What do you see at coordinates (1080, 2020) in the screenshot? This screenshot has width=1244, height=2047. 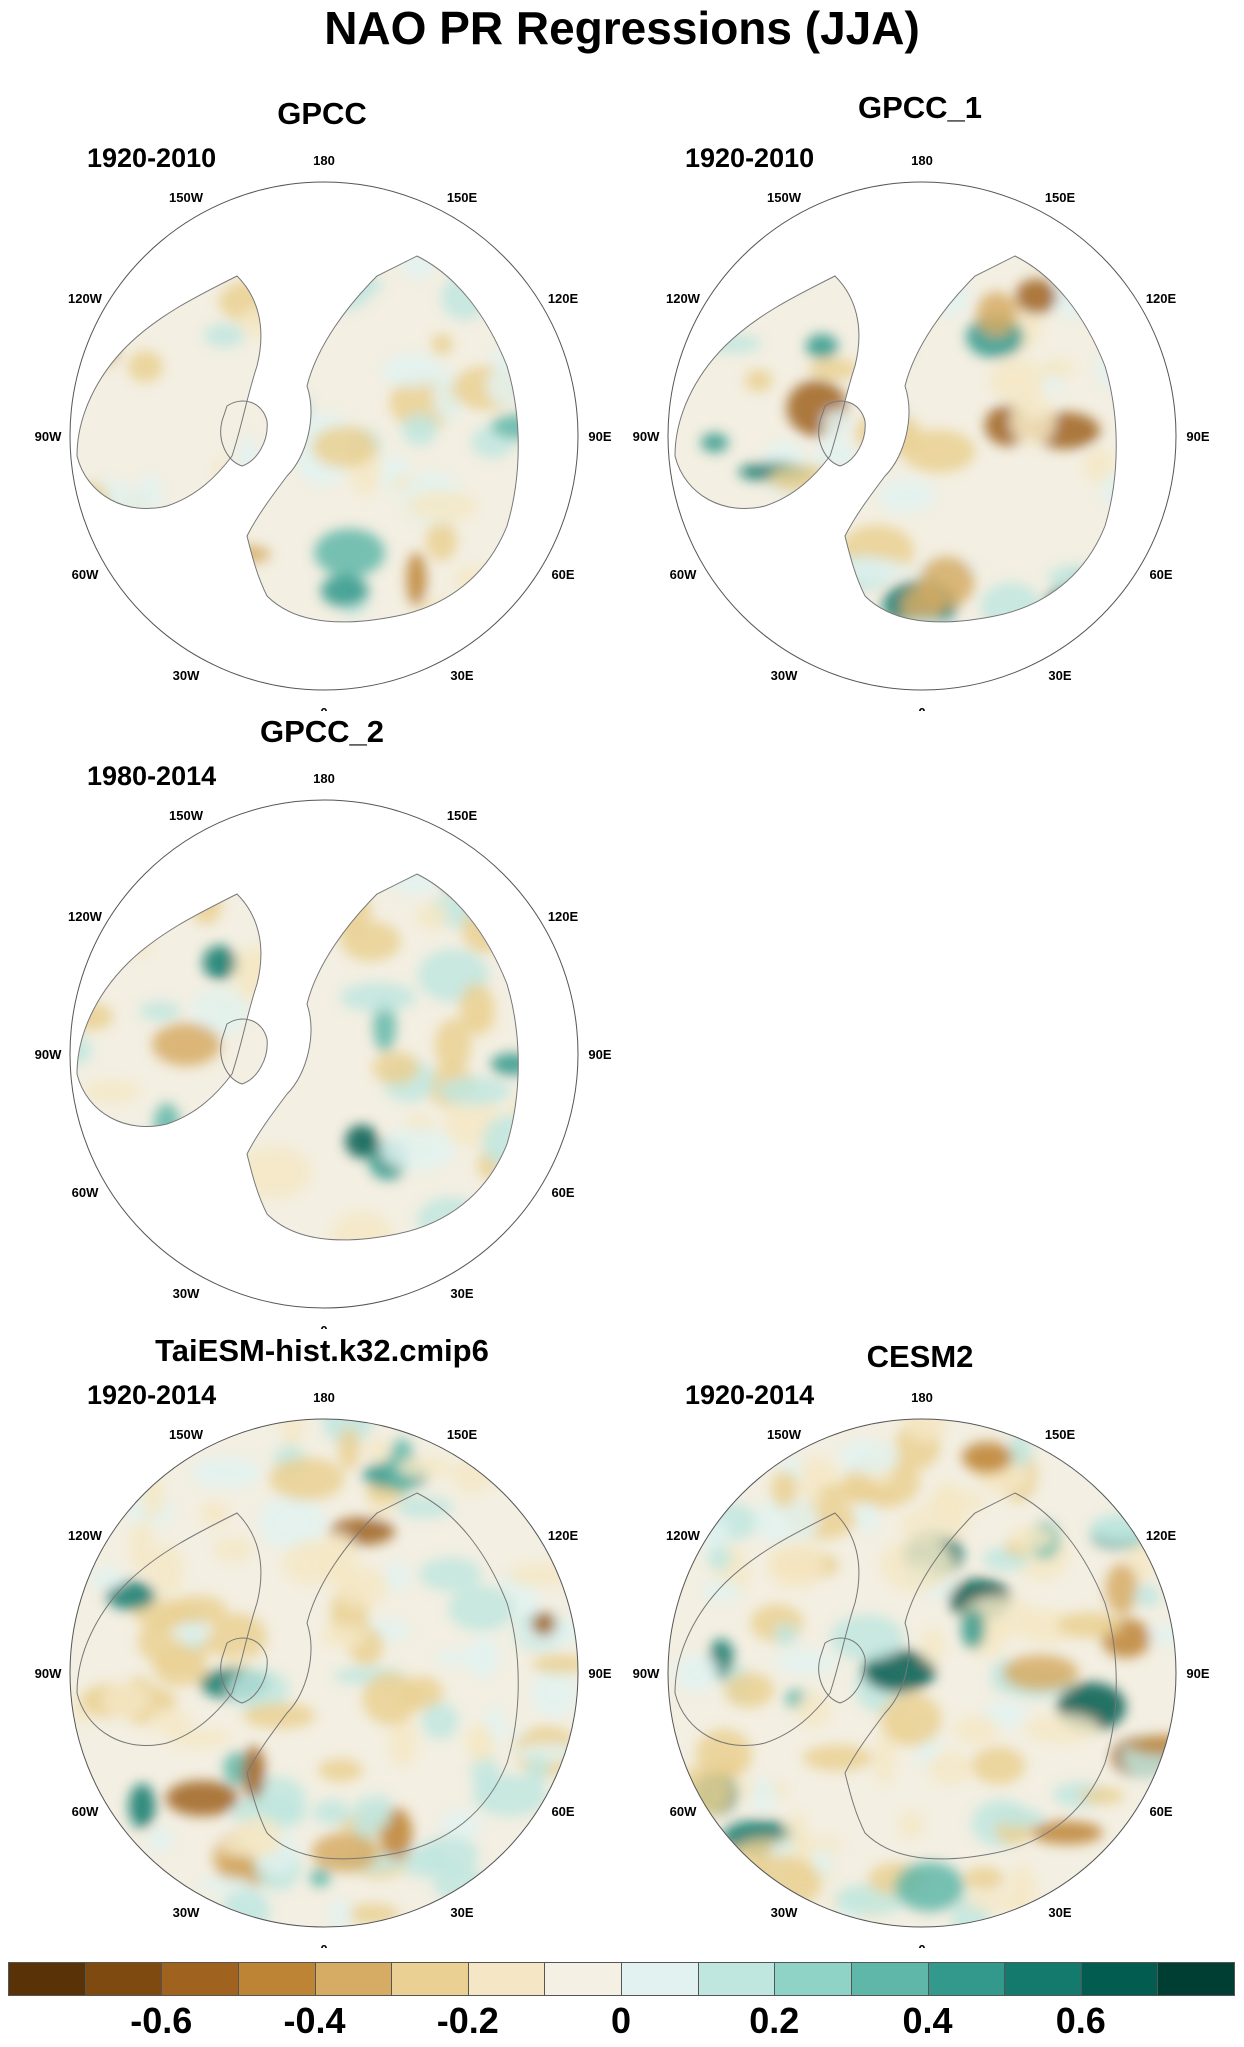 I see `colorbar-label: 0.6` at bounding box center [1080, 2020].